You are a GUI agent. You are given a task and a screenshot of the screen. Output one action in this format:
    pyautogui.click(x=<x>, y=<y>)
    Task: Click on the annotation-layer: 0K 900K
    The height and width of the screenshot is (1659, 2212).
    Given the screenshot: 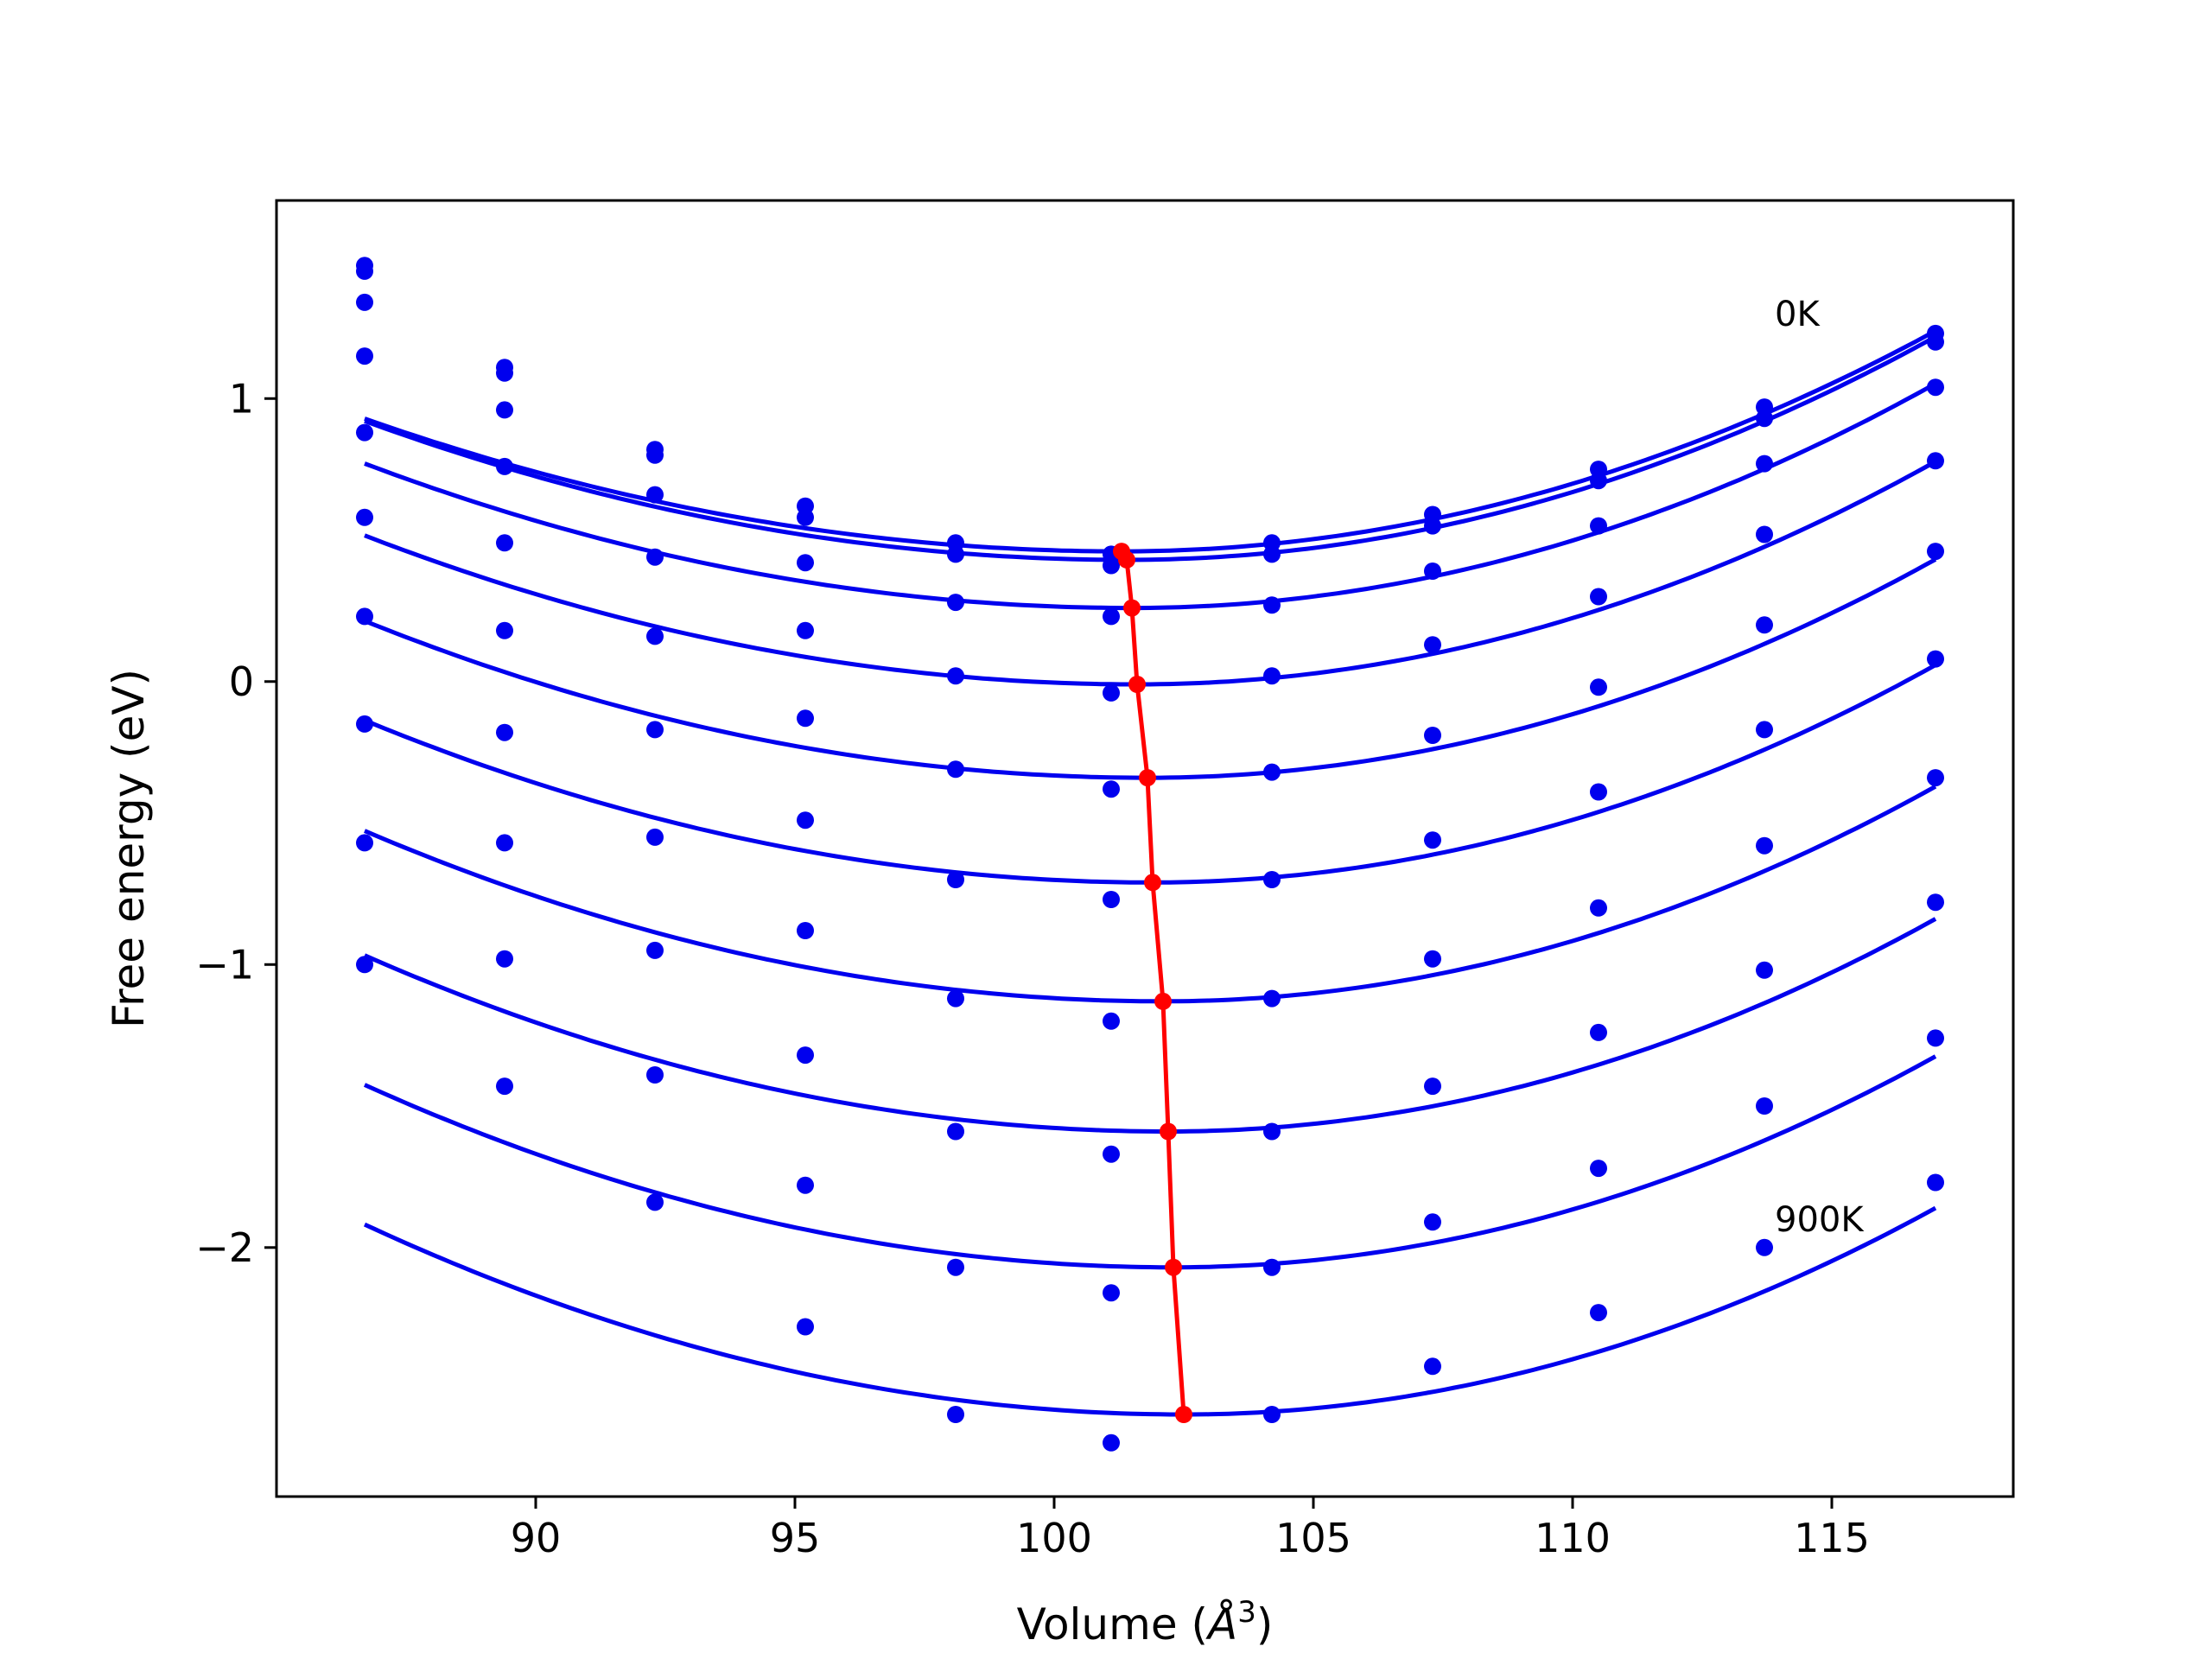 What is the action you would take?
    pyautogui.click(x=1820, y=767)
    